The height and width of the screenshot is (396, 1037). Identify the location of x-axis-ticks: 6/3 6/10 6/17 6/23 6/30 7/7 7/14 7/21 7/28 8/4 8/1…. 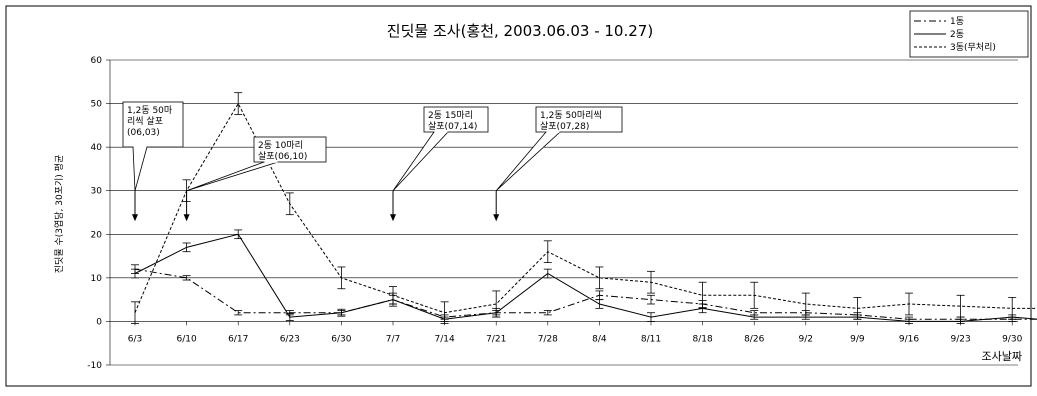
(575, 332).